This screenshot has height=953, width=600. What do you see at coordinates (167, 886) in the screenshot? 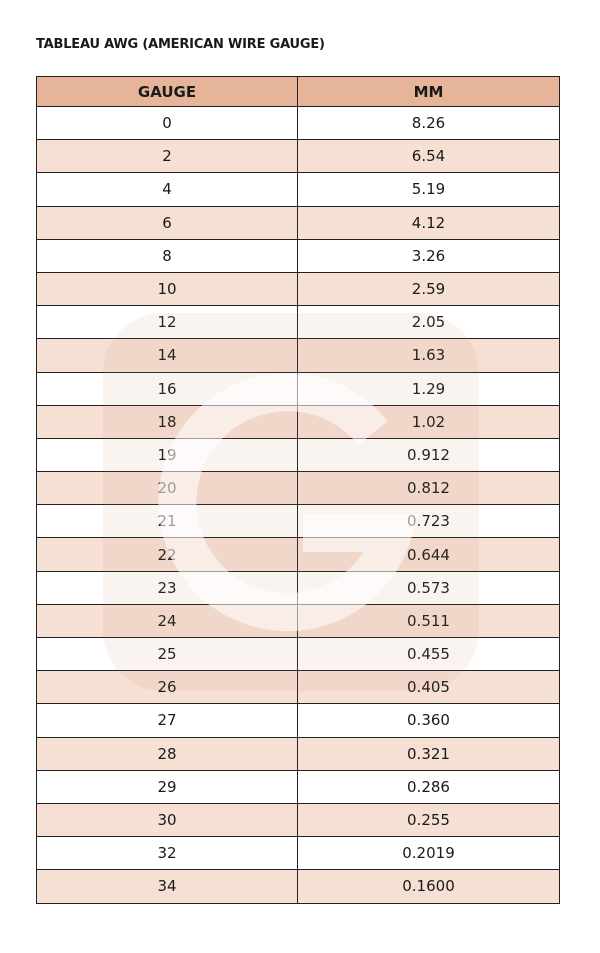
I see `gauge-cell: 34` at bounding box center [167, 886].